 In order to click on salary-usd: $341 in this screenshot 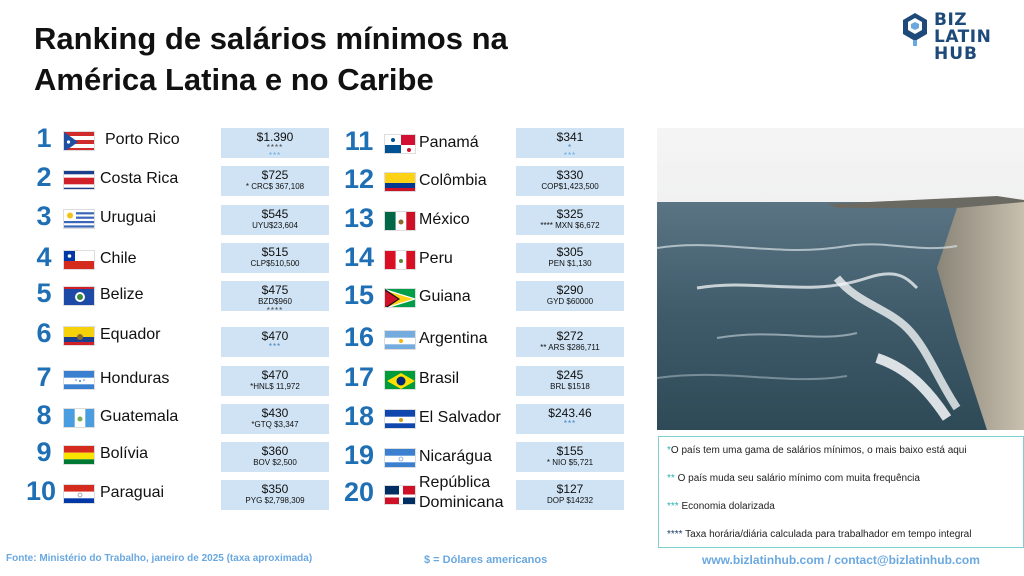, I will do `click(570, 137)`.